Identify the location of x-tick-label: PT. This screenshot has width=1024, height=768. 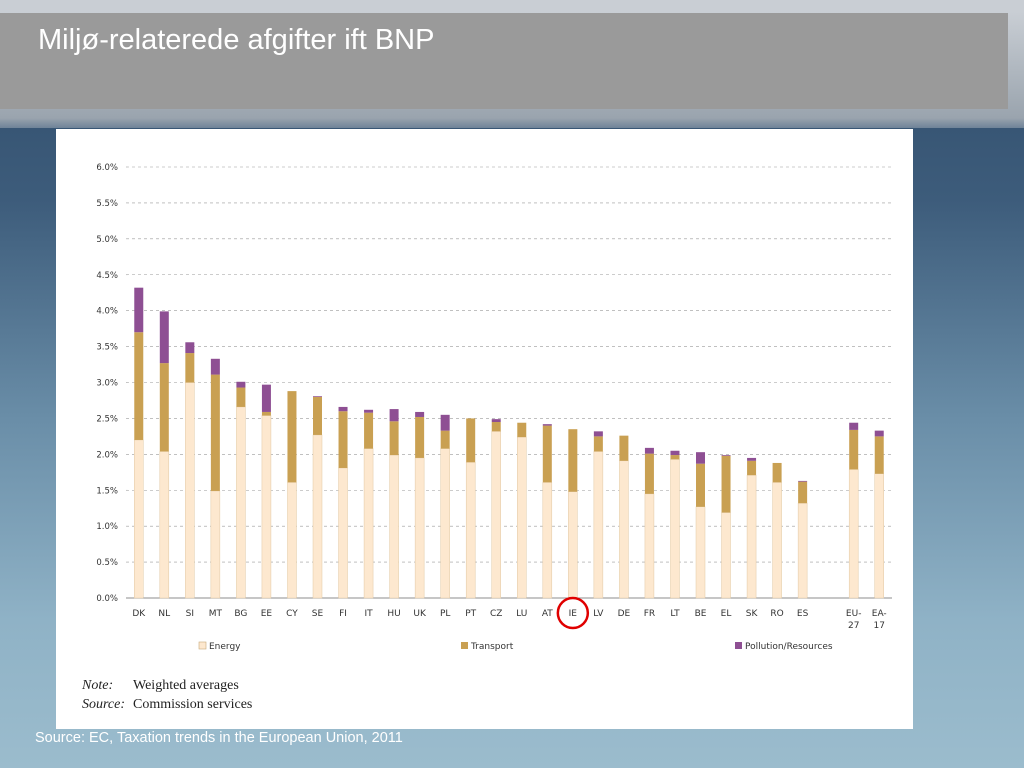
(470, 614).